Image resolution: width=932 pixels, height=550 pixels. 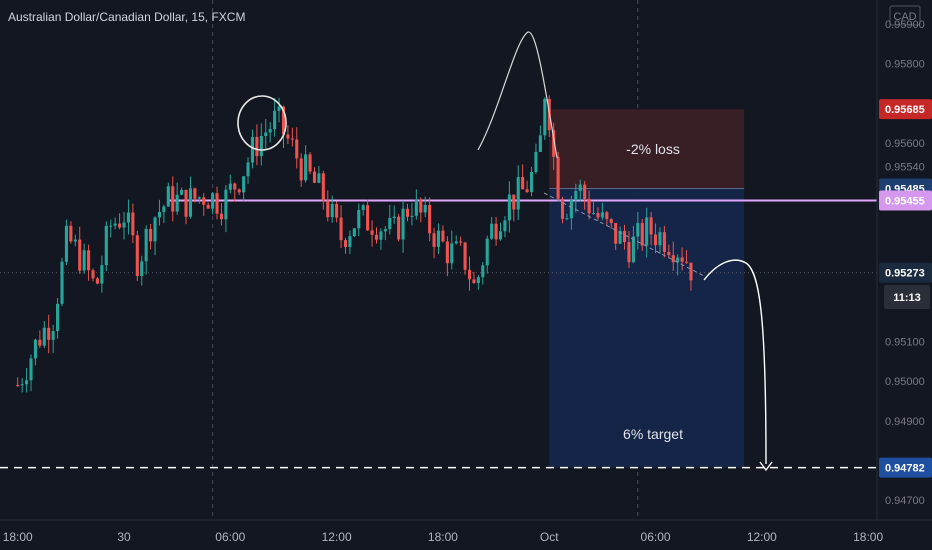 What do you see at coordinates (905, 342) in the screenshot?
I see `y-tick-4: 0.95100` at bounding box center [905, 342].